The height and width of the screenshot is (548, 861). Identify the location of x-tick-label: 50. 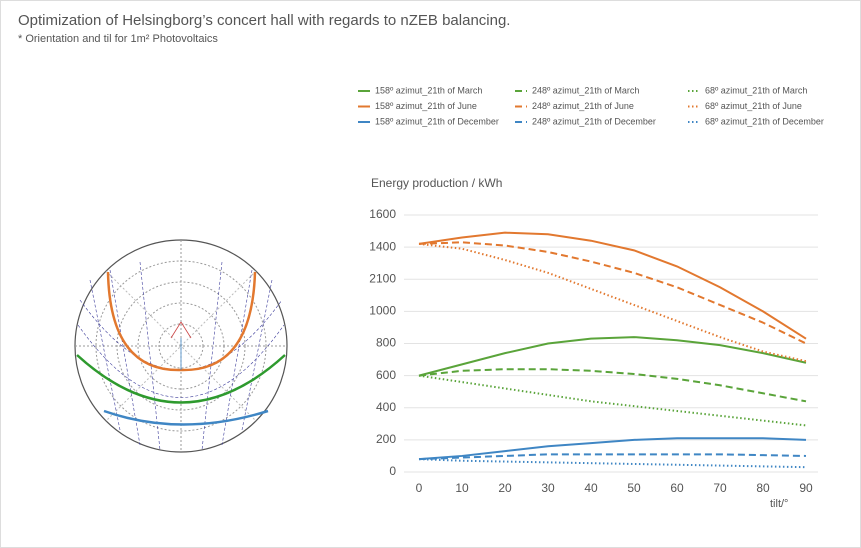
(634, 488).